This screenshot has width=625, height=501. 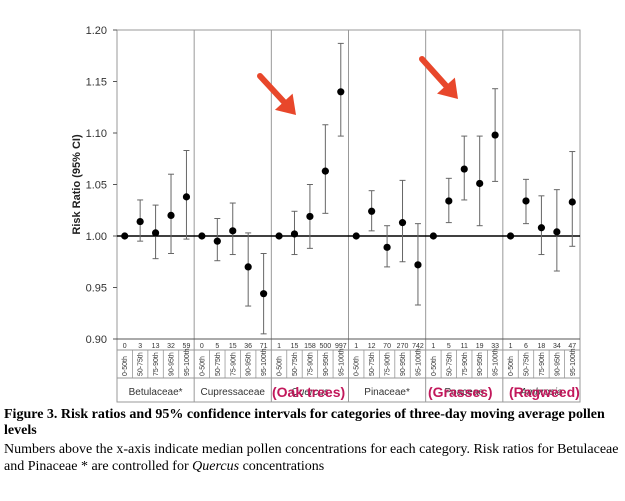 I want to click on median-label: 158, so click(x=310, y=346).